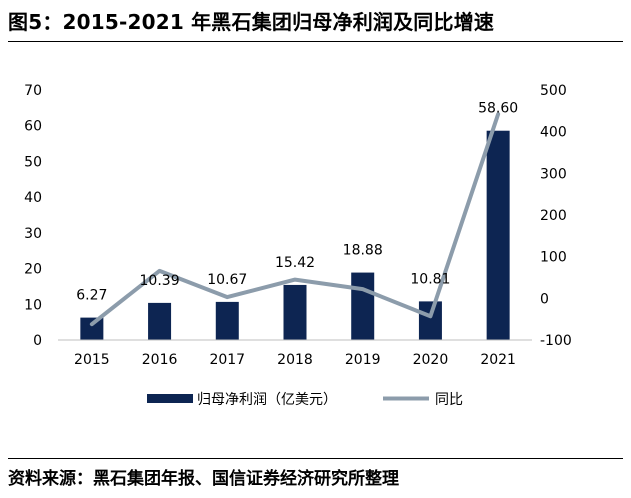 Image resolution: width=631 pixels, height=498 pixels. I want to click on right-axis-ticks: -100 0 100 200 300 400 500, so click(556, 216).